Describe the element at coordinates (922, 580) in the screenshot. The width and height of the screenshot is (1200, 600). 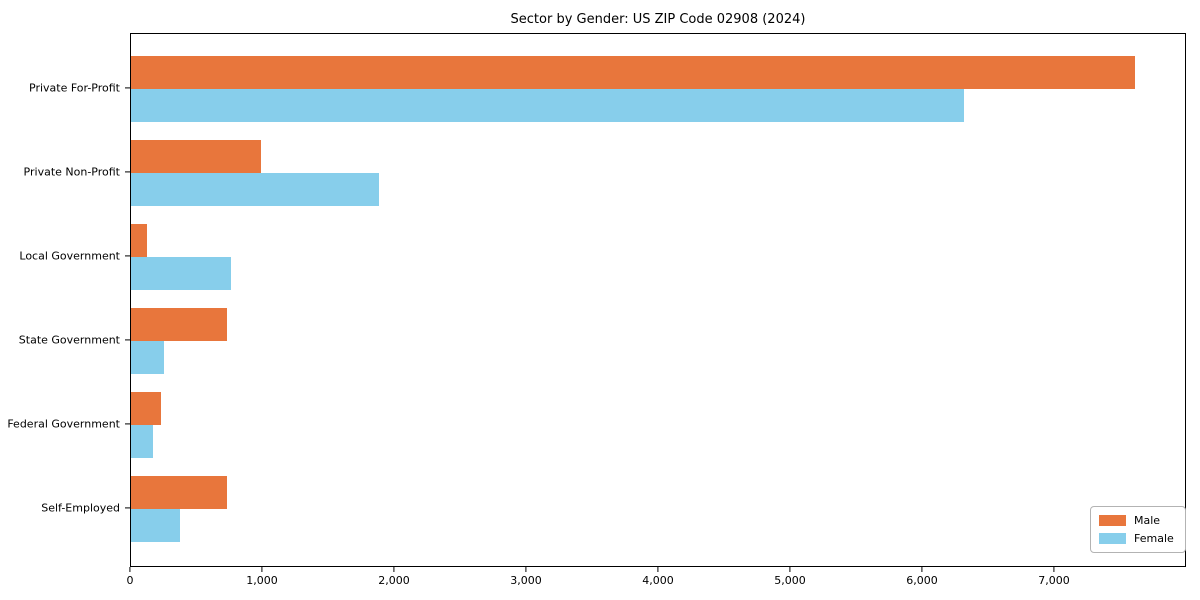
I see `x-axis-tick-label: 6,000` at that location.